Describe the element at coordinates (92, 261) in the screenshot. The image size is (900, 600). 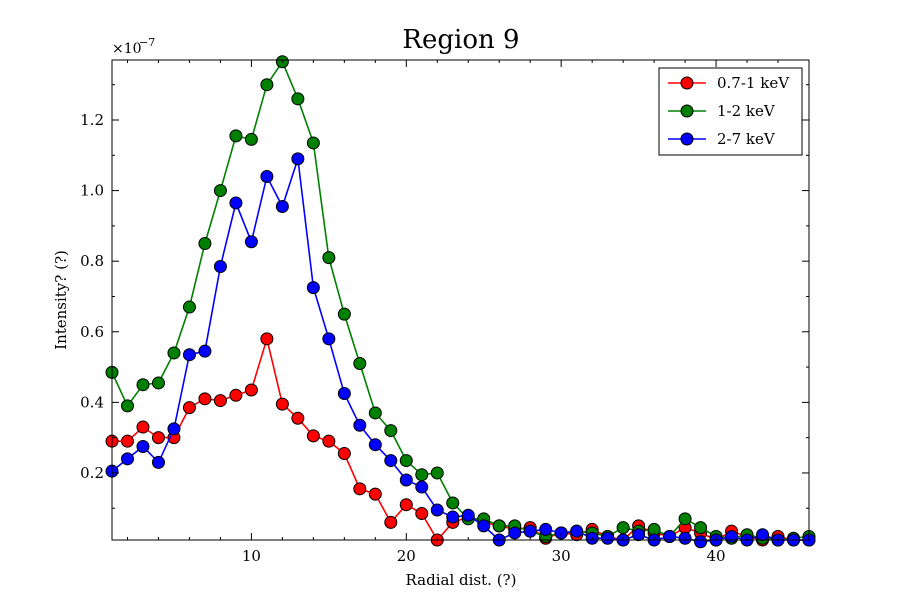
I see `y-tick-label: 0.8` at that location.